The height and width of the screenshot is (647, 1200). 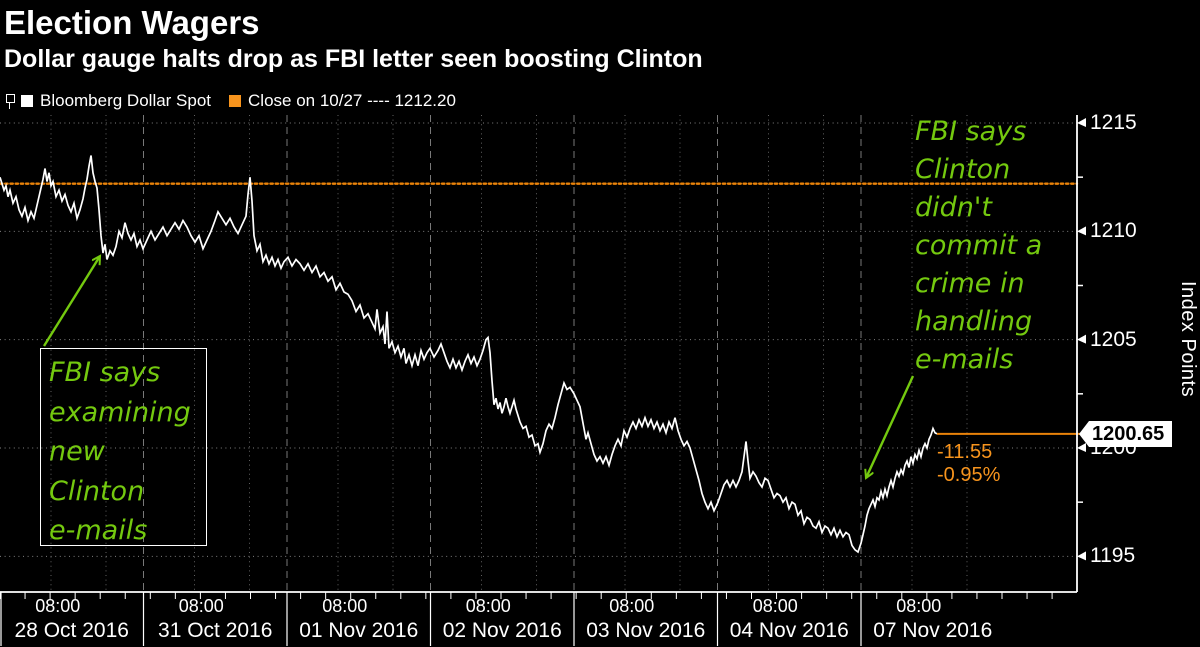 What do you see at coordinates (1113, 339) in the screenshot?
I see `y-tick-label: 1205` at bounding box center [1113, 339].